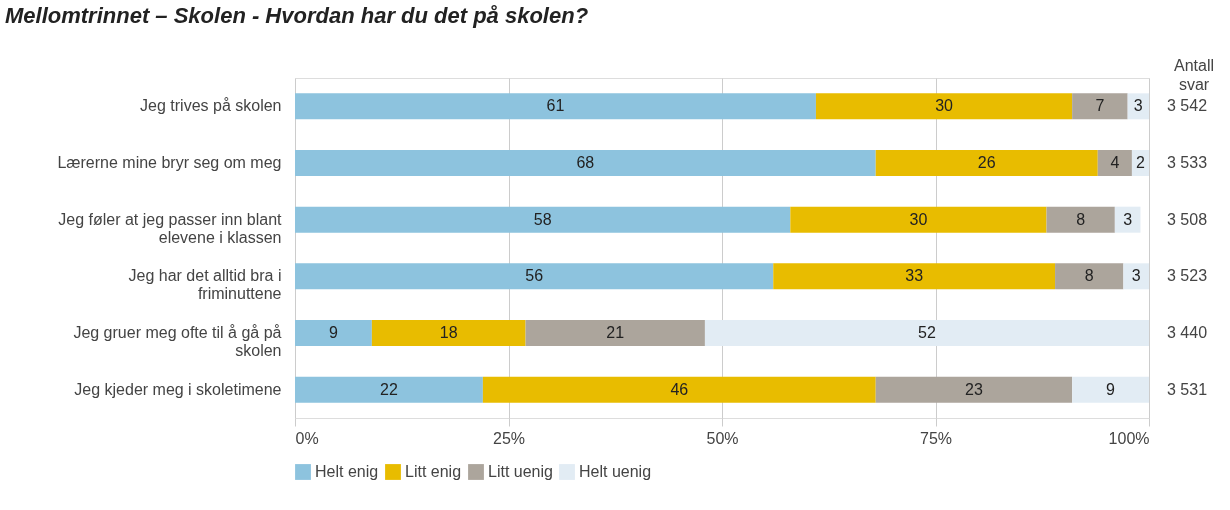  I want to click on data-label: 61, so click(555, 106).